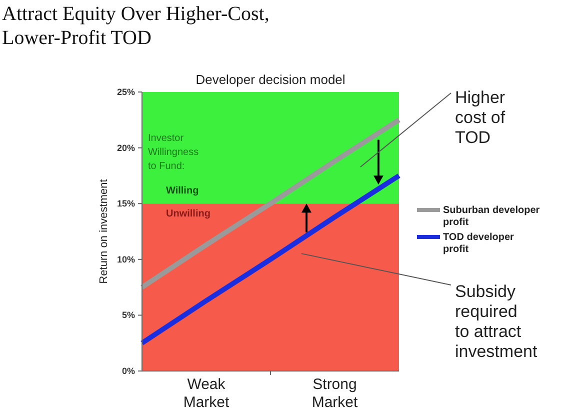 The width and height of the screenshot is (576, 419). What do you see at coordinates (128, 315) in the screenshot?
I see `y-tick-label: 5%` at bounding box center [128, 315].